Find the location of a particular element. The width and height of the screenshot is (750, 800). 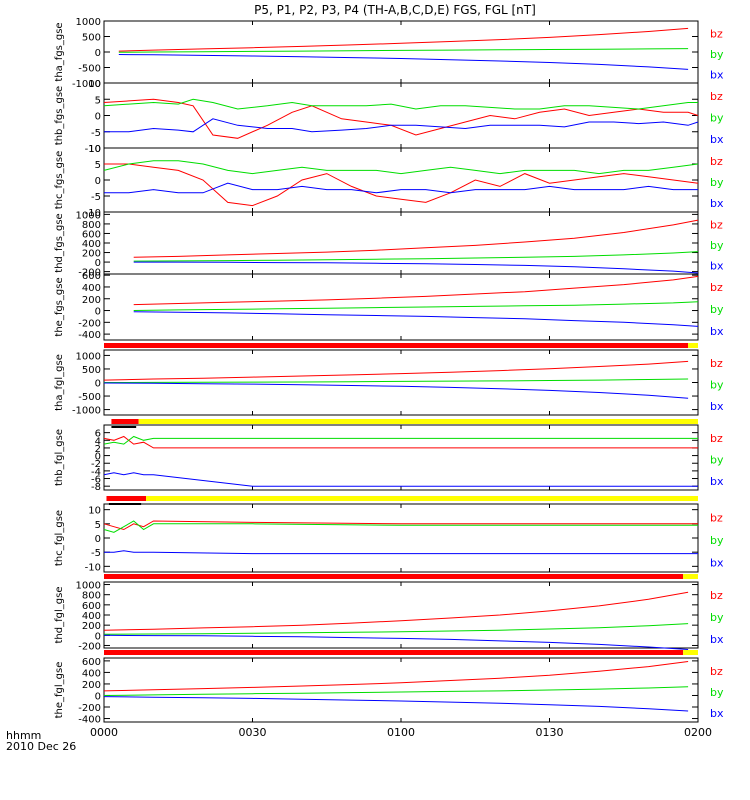

y-tick-label: 800 is located at coordinates (91, 225).